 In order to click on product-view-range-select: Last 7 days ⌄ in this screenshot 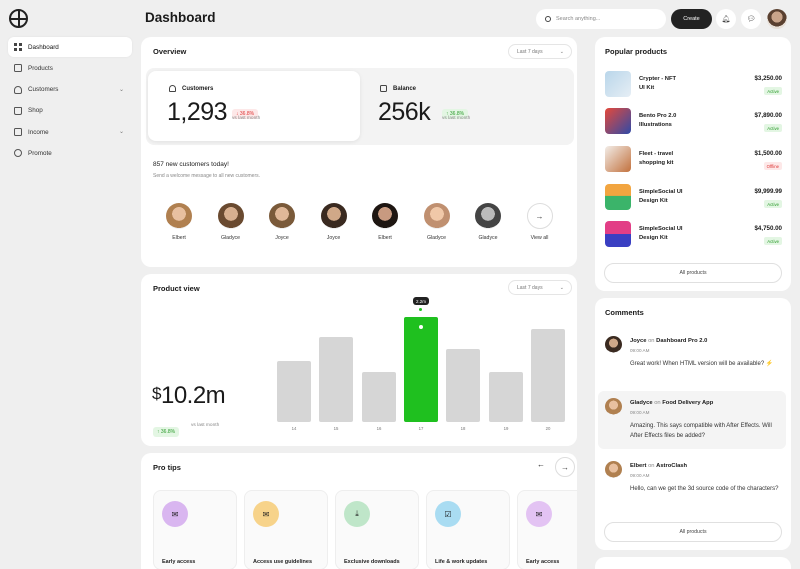, I will do `click(540, 287)`.